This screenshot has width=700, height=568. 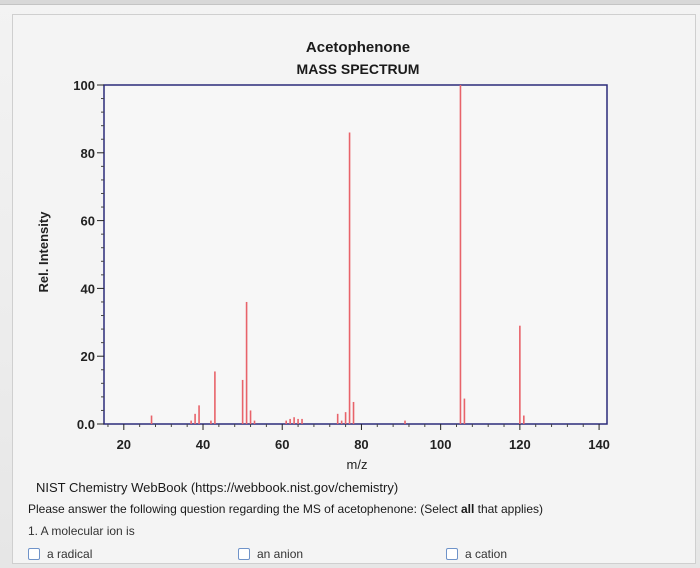 What do you see at coordinates (124, 444) in the screenshot?
I see `x-tick-label: 20` at bounding box center [124, 444].